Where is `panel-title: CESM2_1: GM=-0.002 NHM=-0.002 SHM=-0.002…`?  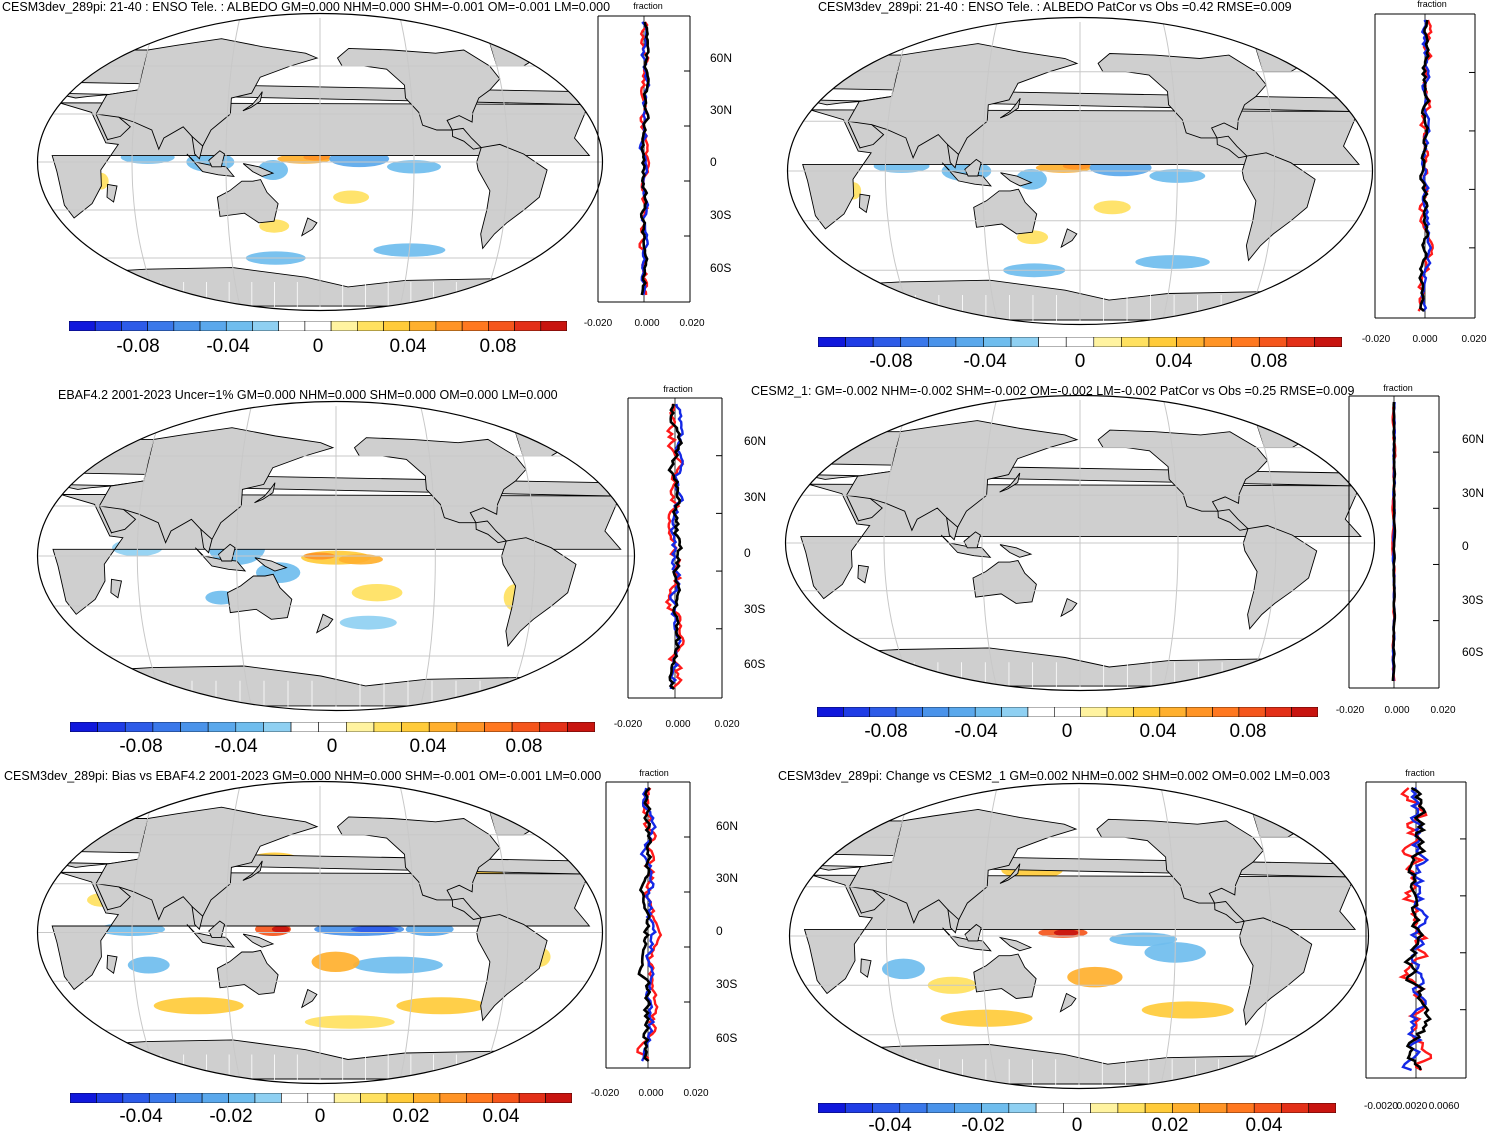 panel-title: CESM2_1: GM=-0.002 NHM=-0.002 SHM=-0.002… is located at coordinates (1053, 391).